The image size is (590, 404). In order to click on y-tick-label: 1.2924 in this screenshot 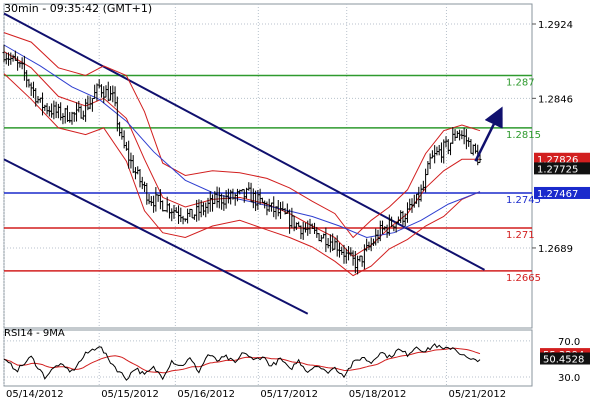, I will do `click(555, 25)`.